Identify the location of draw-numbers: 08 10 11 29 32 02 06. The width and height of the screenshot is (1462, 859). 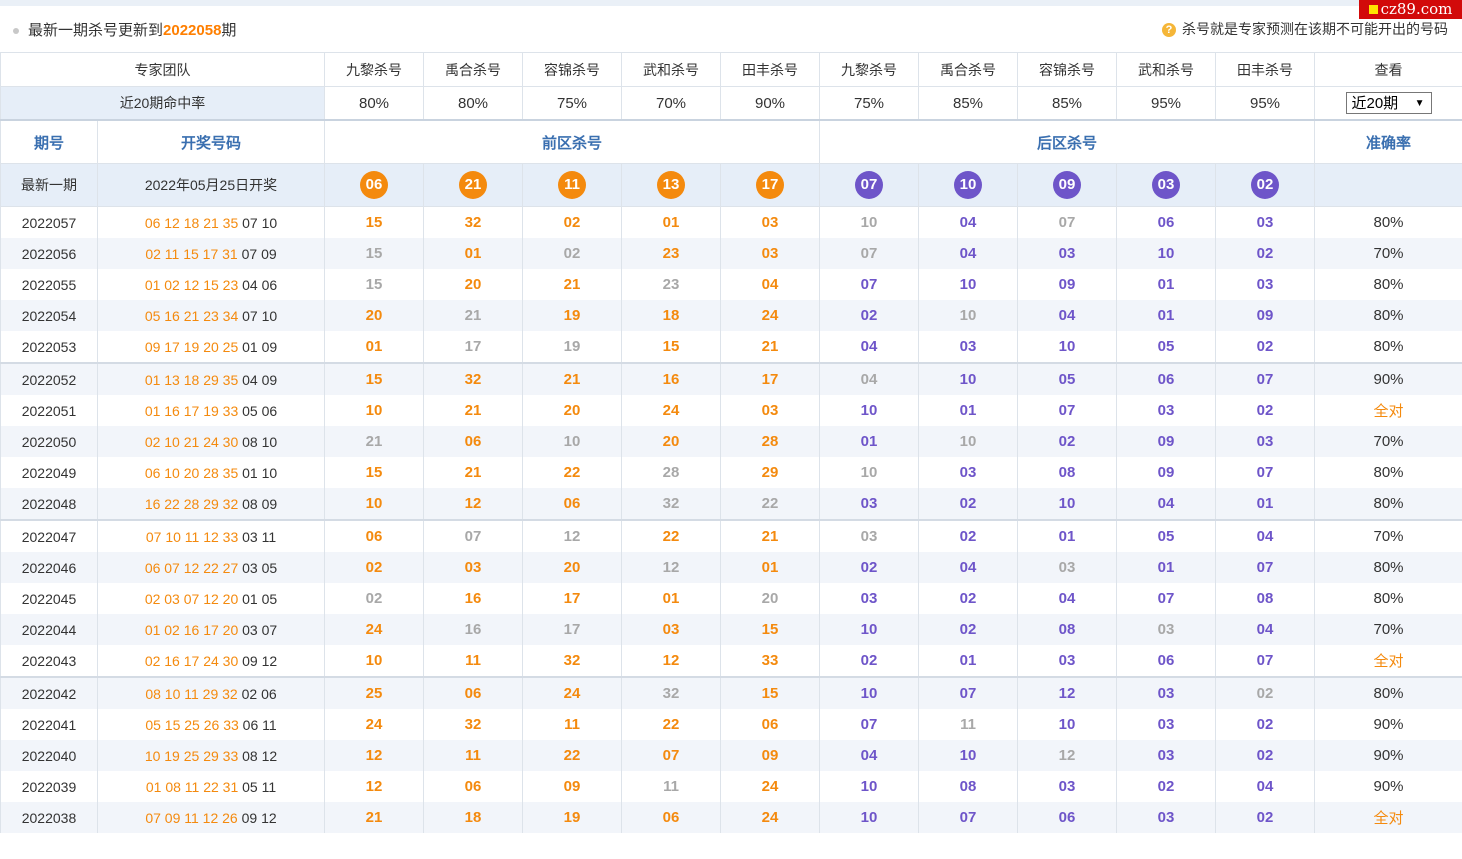
(211, 692).